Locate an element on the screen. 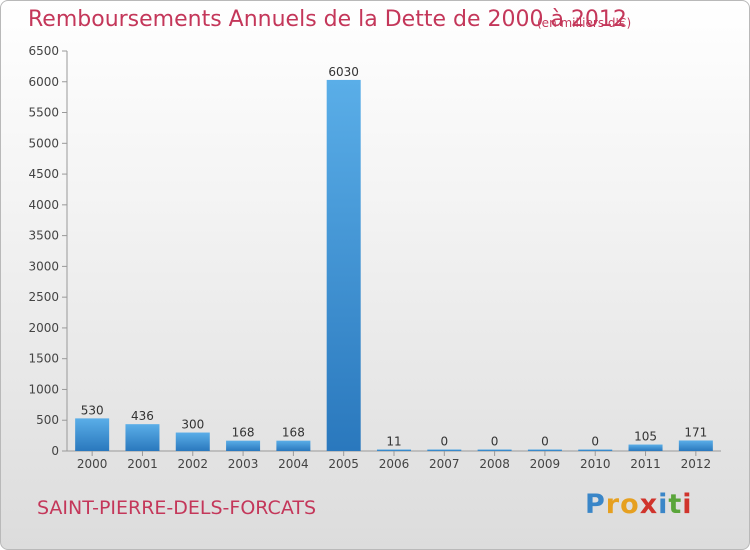 Image resolution: width=750 pixels, height=550 pixels. chart-unit: (en milliers d'€) is located at coordinates (584, 23).